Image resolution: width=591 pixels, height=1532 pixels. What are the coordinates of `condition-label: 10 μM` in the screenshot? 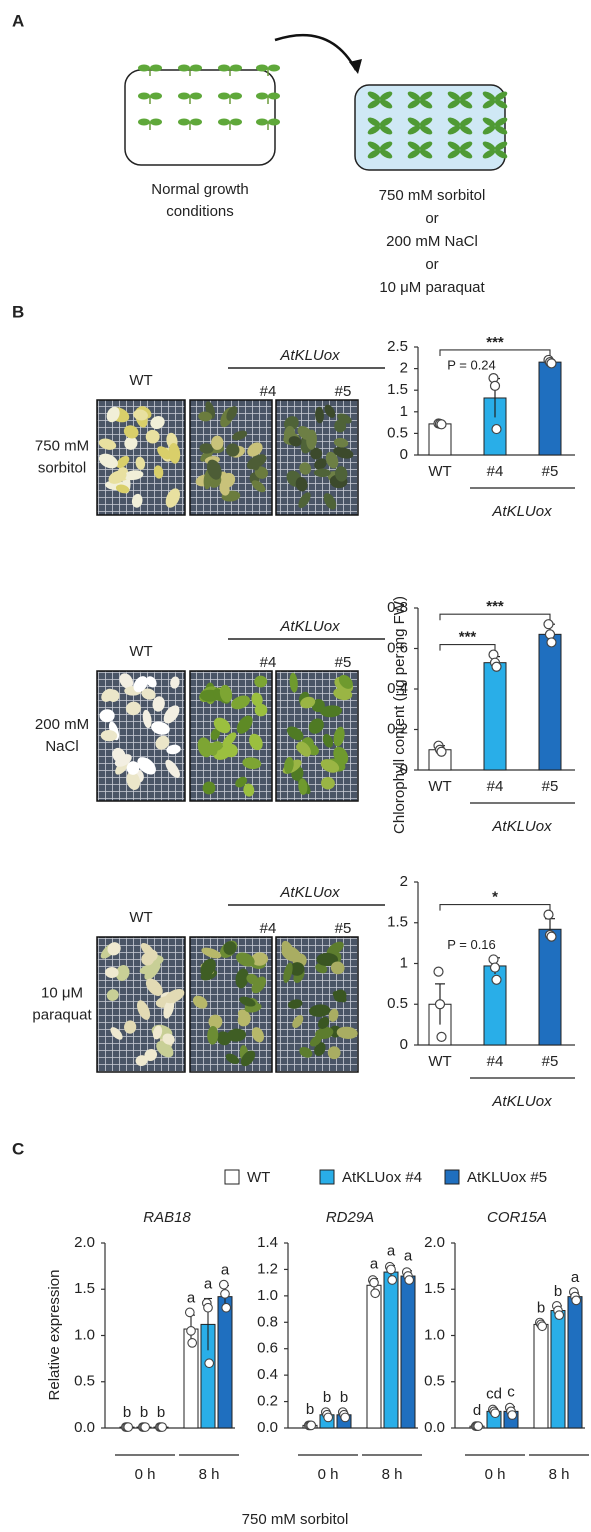 It's located at (62, 992).